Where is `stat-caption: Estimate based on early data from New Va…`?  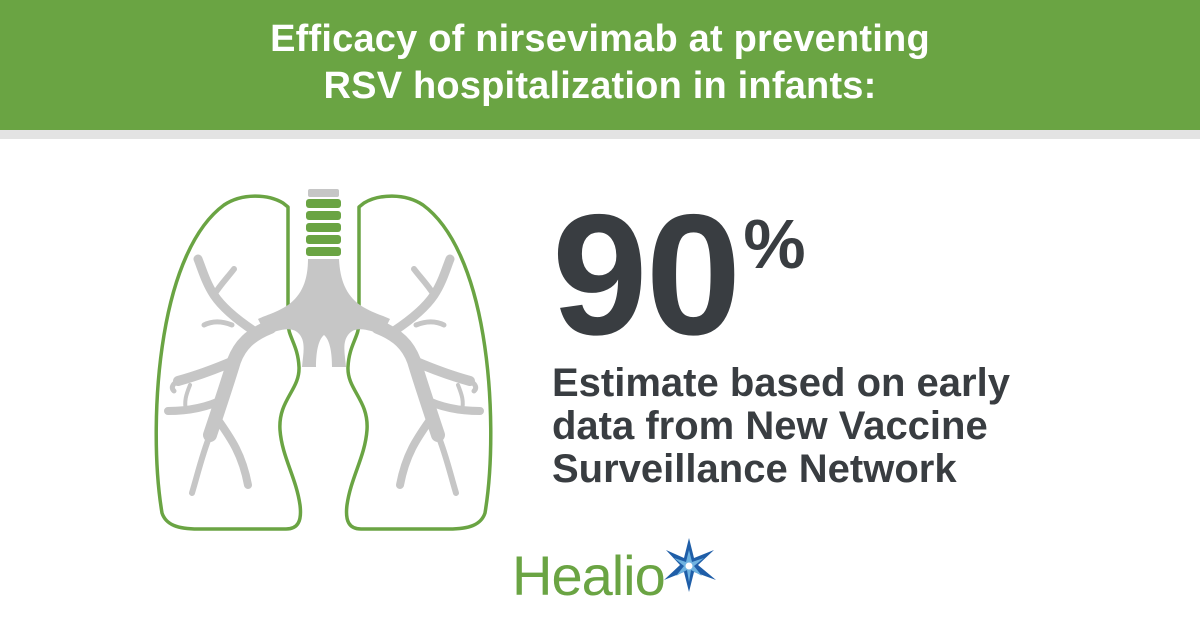
stat-caption: Estimate based on early data from New Va… is located at coordinates (862, 426).